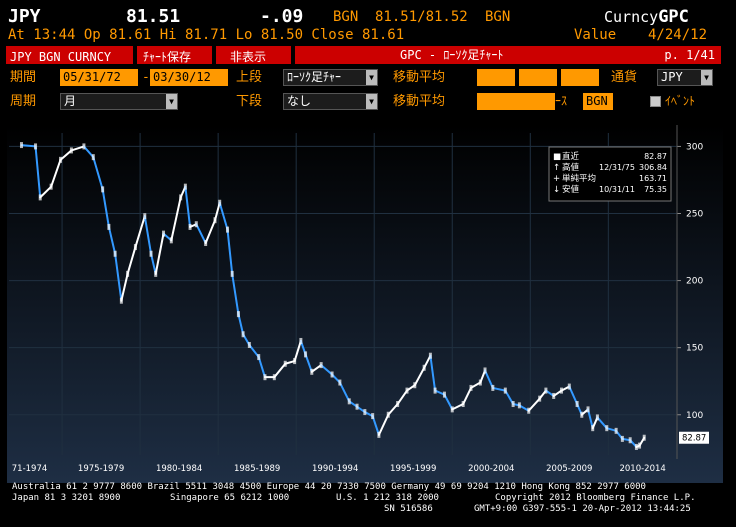  What do you see at coordinates (387, 498) in the screenshot?
I see `footer-us: U.S. 1 212 318 2000` at bounding box center [387, 498].